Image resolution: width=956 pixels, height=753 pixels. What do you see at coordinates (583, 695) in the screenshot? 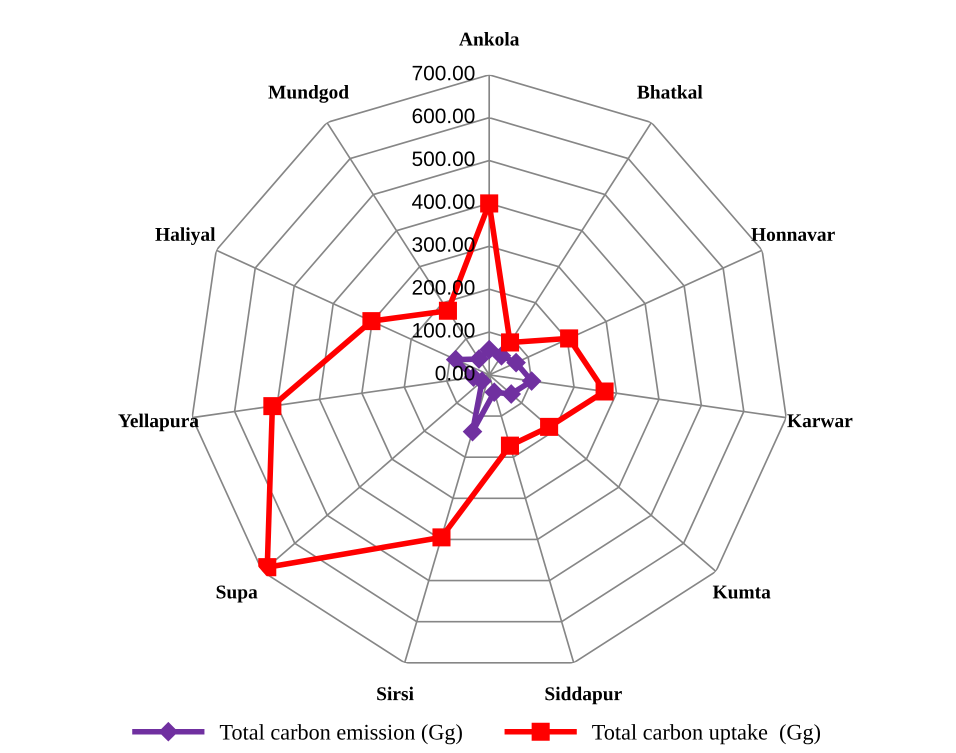
I see `spoke-label: Siddapur` at bounding box center [583, 695].